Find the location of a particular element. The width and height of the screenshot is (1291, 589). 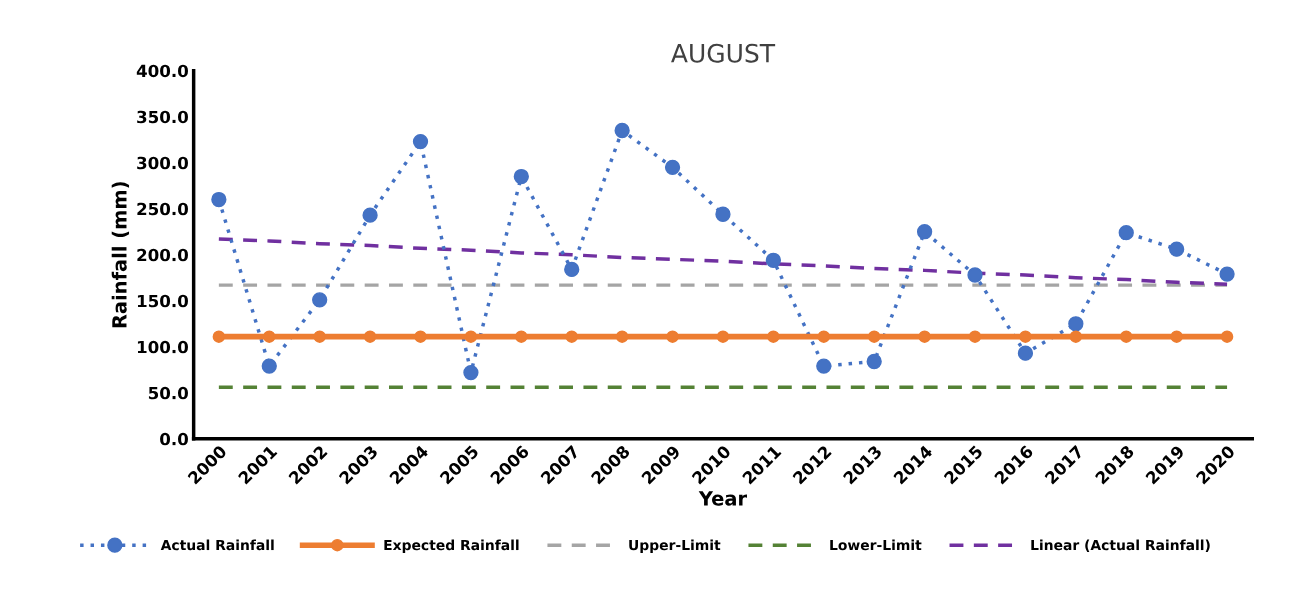

y-tick-label: 100.0 is located at coordinates (162, 347).